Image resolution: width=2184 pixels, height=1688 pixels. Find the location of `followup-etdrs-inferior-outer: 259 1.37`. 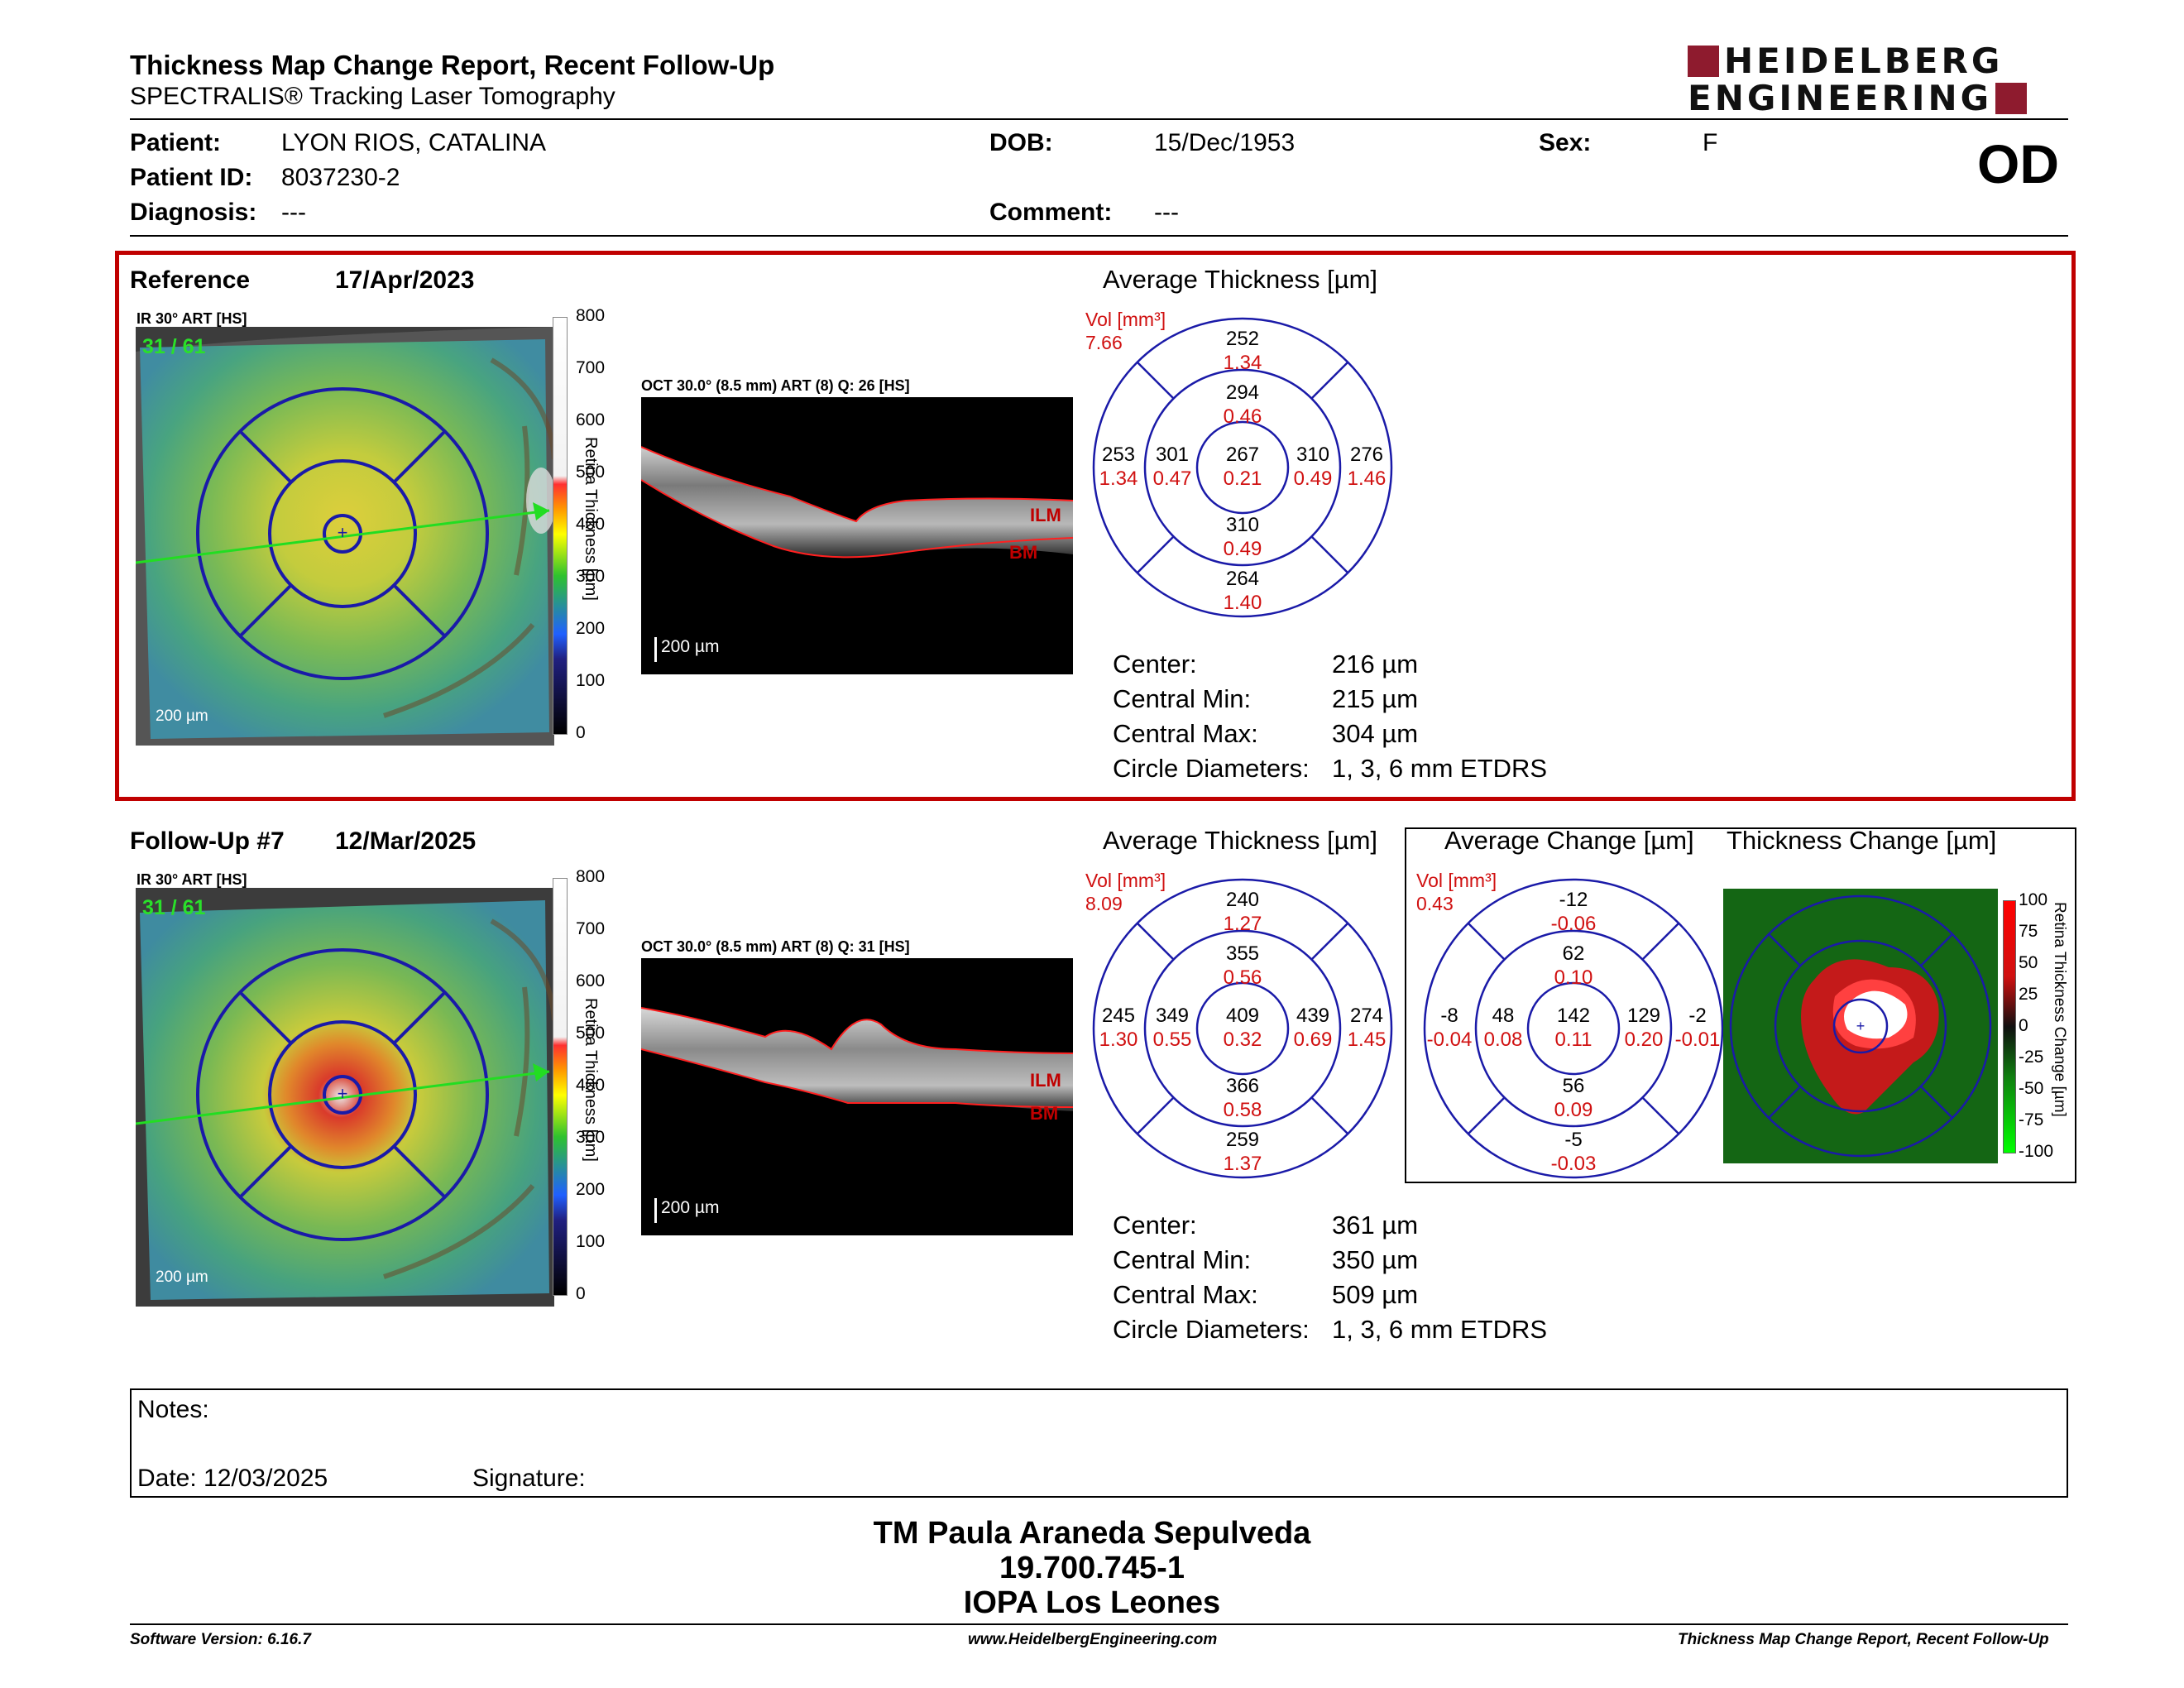

followup-etdrs-inferior-outer: 259 1.37 is located at coordinates (1242, 1152).